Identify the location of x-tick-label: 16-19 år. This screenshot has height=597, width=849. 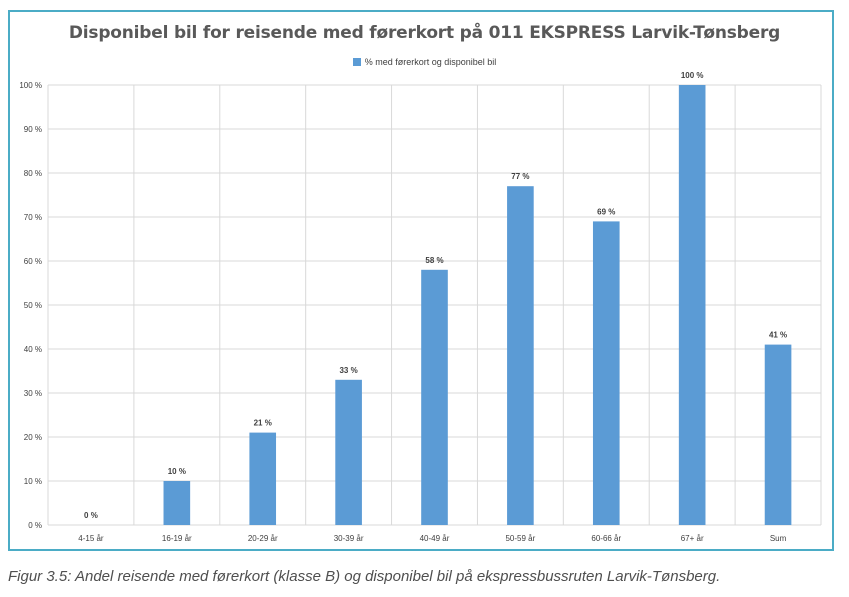
(177, 538).